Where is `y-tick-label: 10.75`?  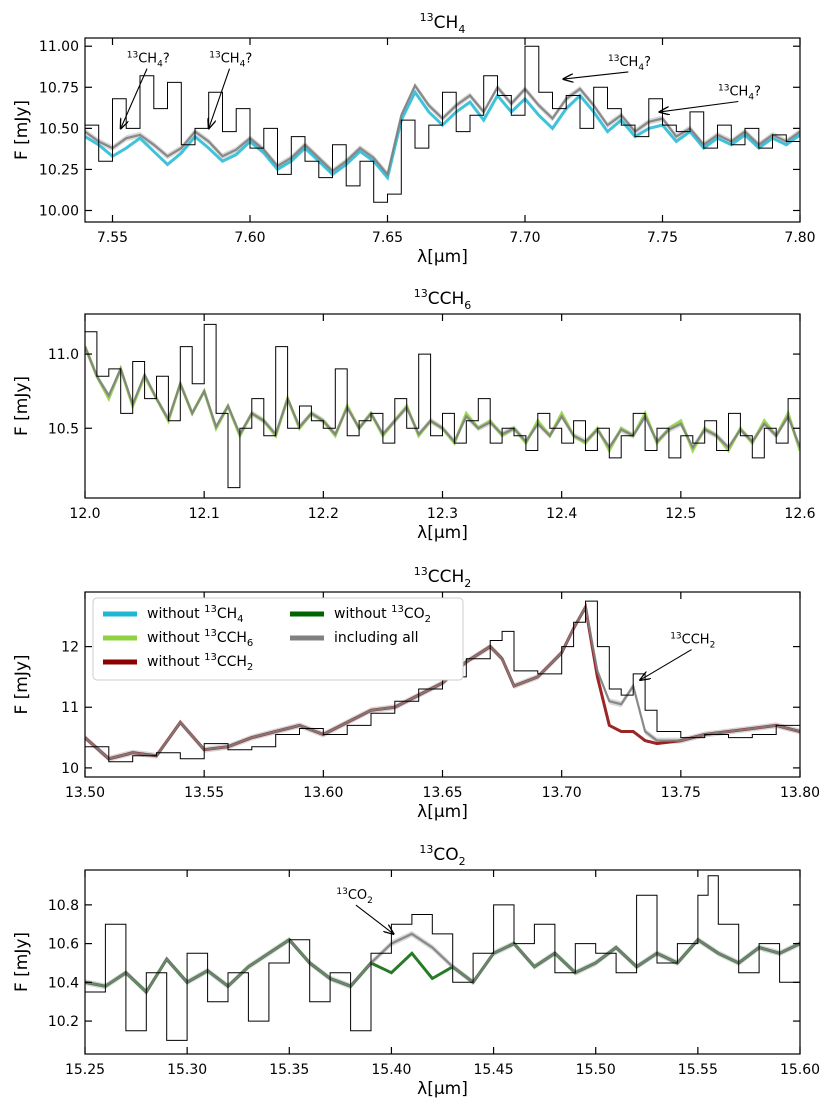
y-tick-label: 10.75 is located at coordinates (59, 88).